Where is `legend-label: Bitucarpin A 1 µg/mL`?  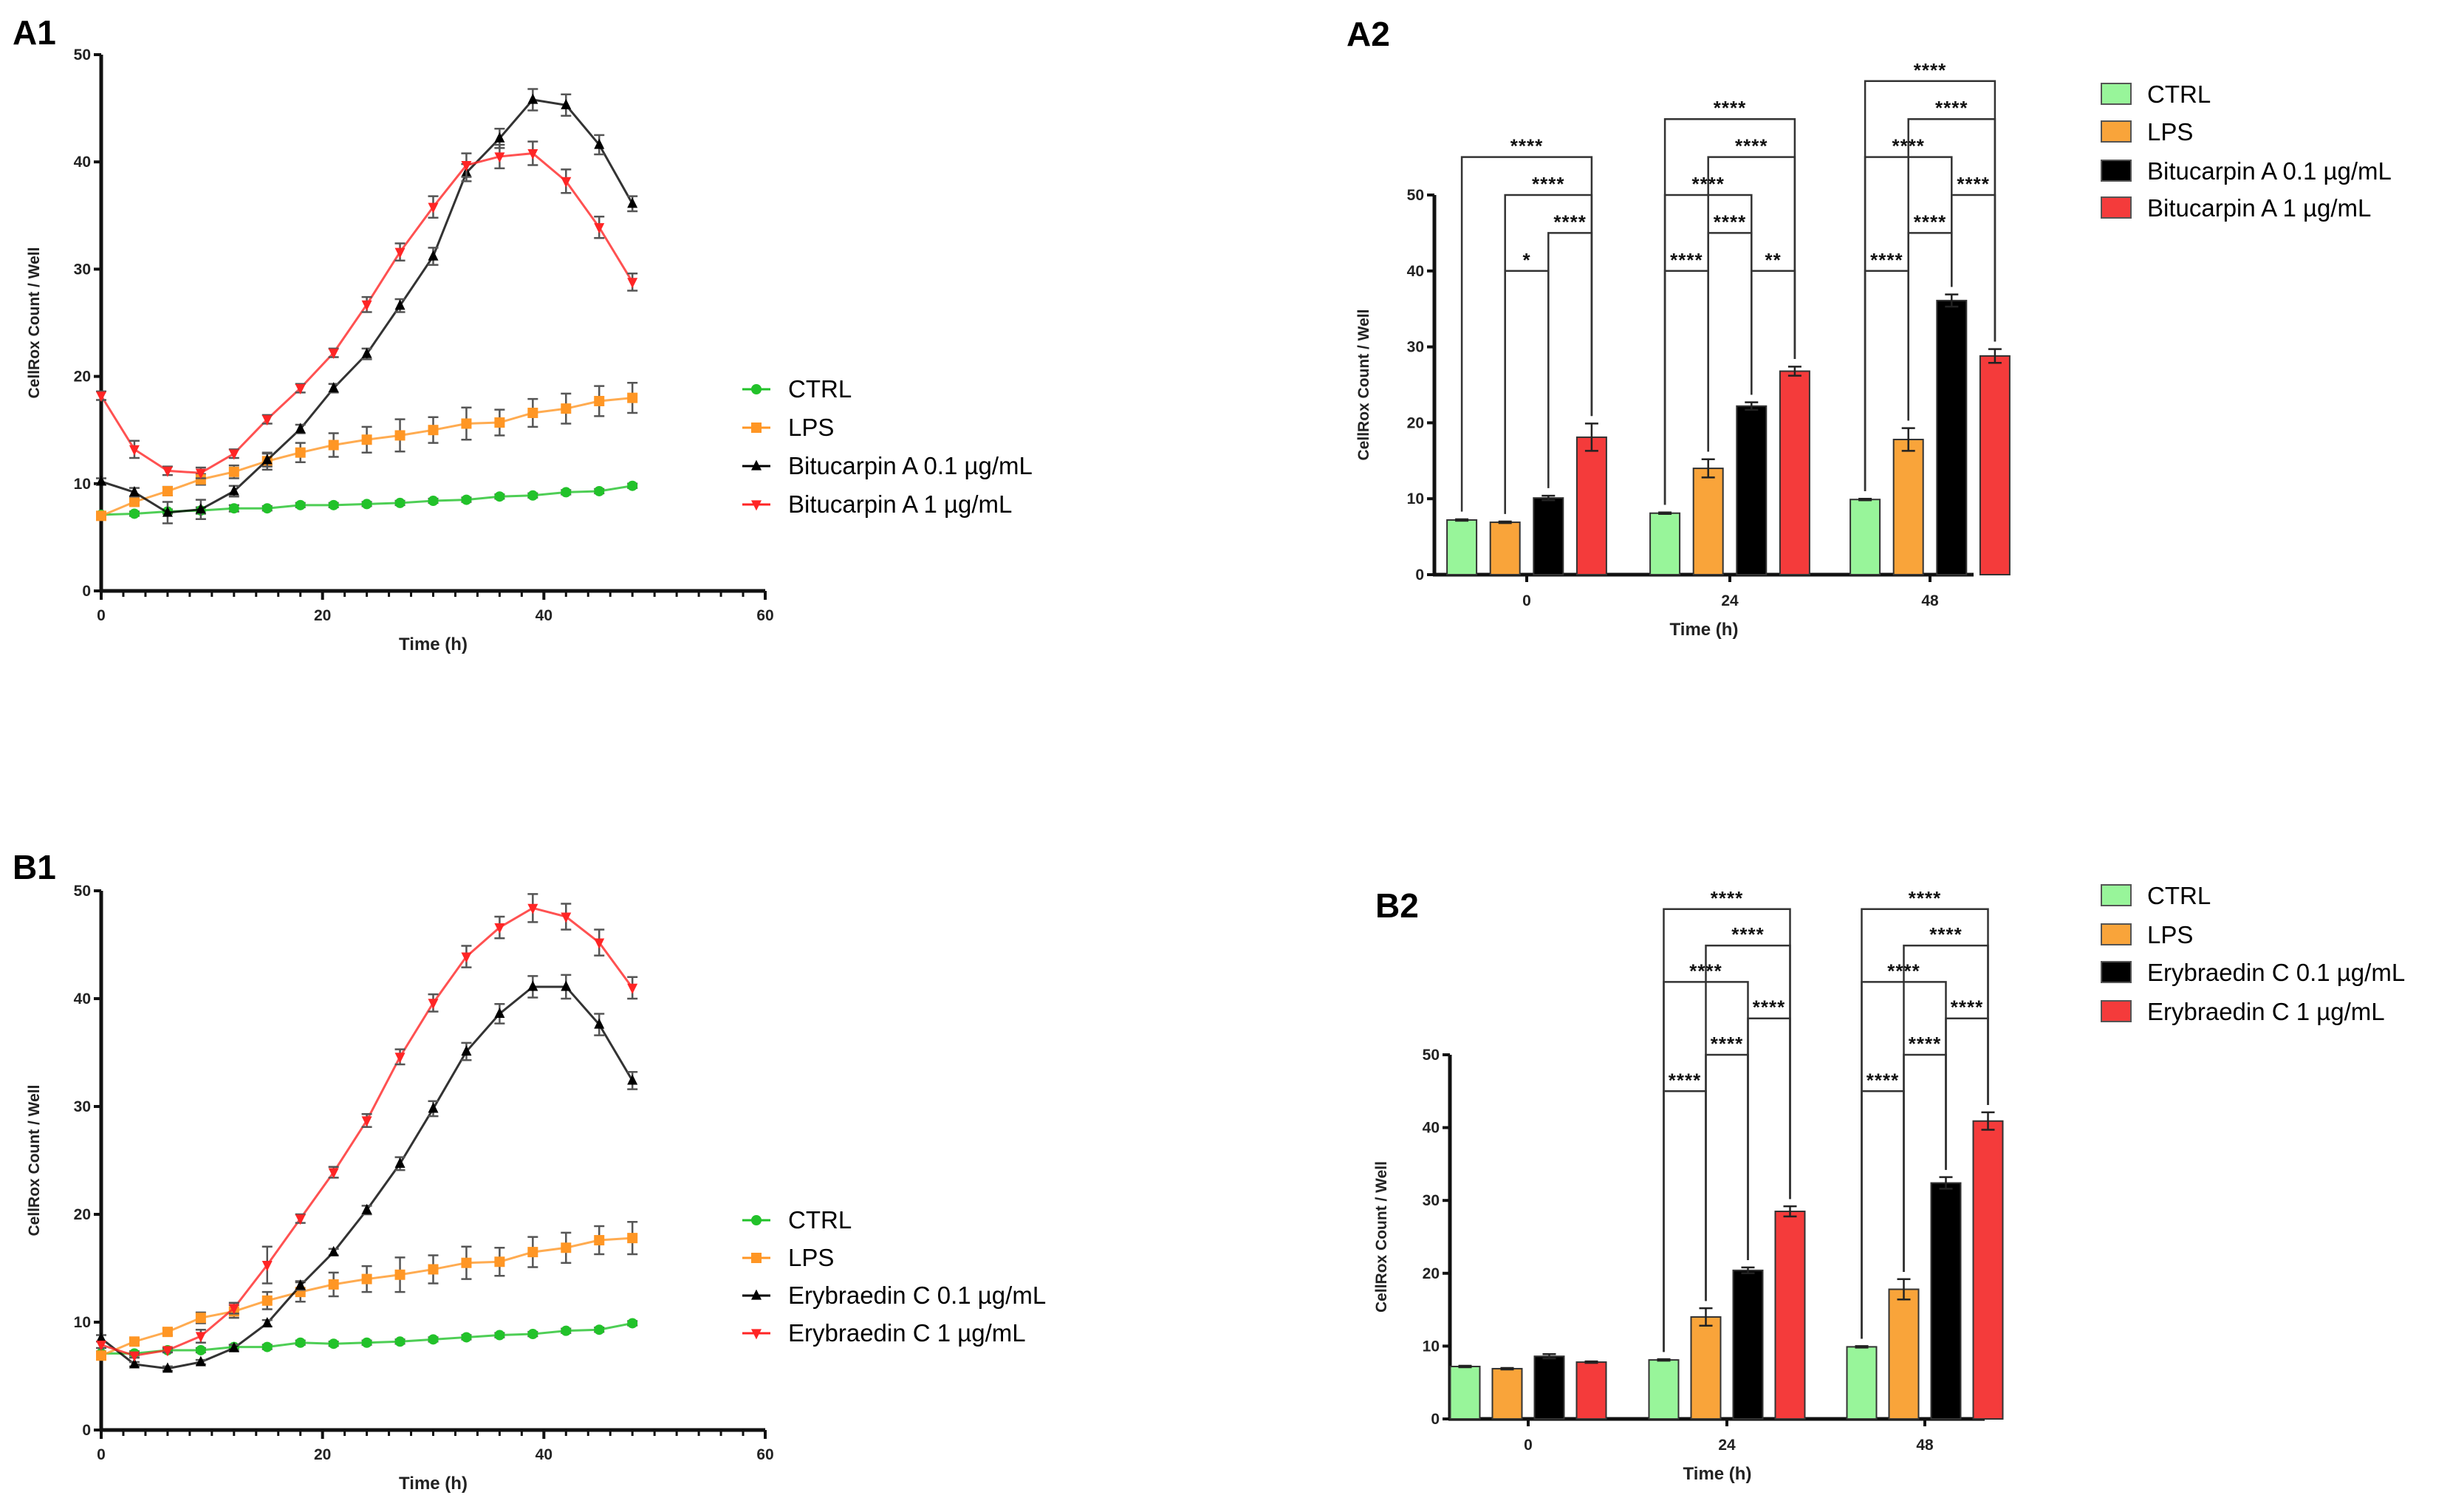
legend-label: Bitucarpin A 1 µg/mL is located at coordinates (2259, 208).